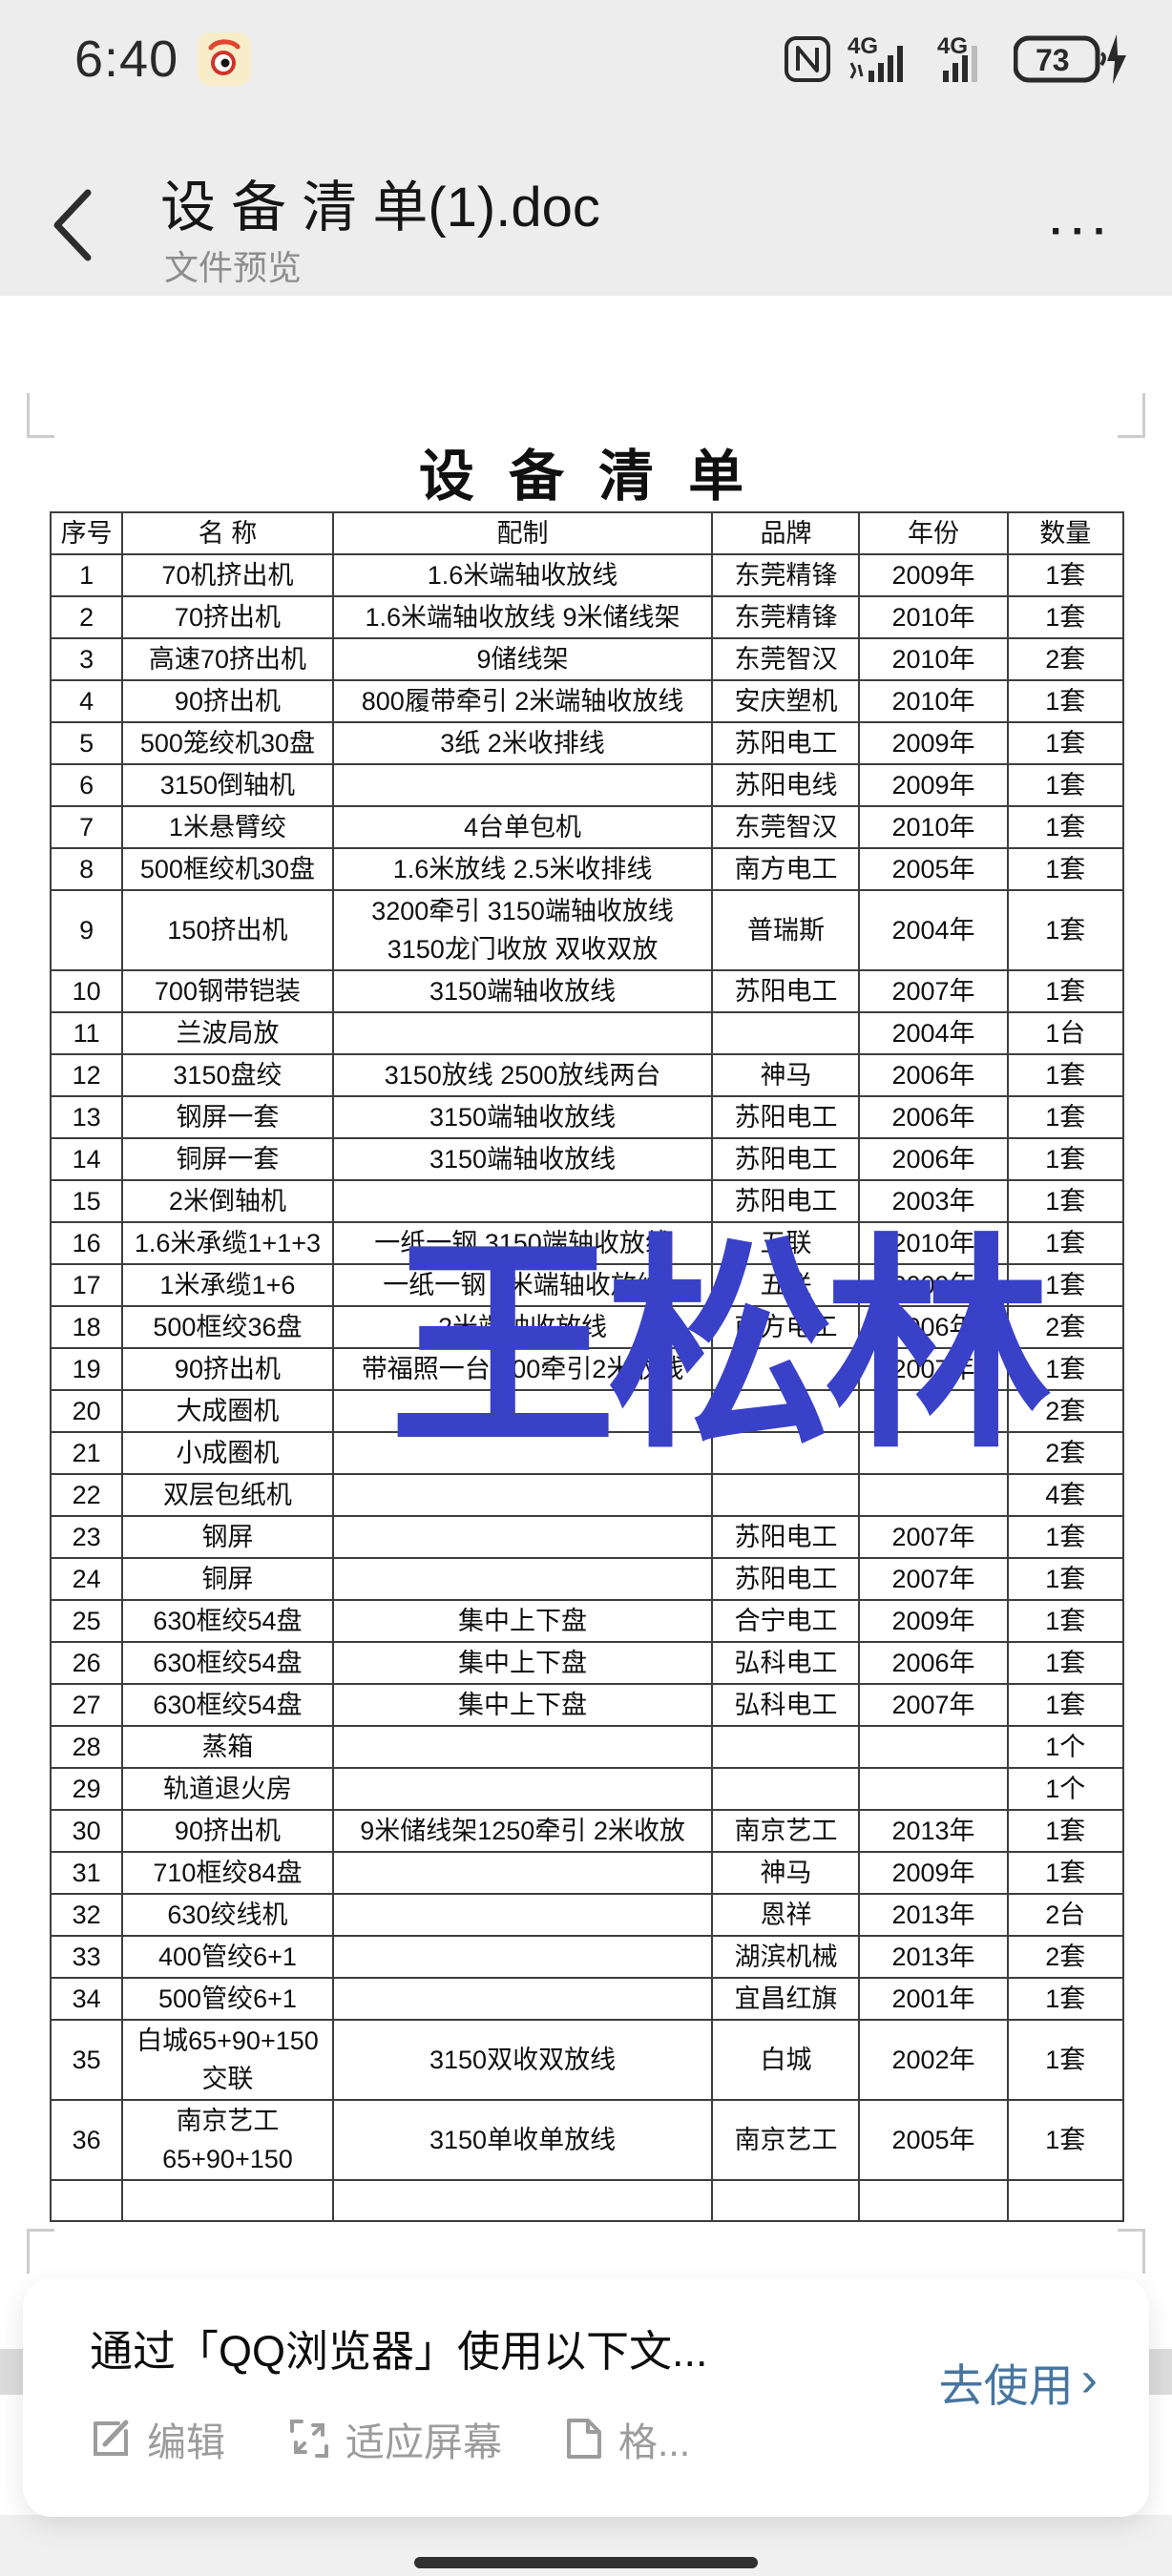 Image resolution: width=1172 pixels, height=2576 pixels. Describe the element at coordinates (86, 2140) in the screenshot. I see `cell-index: 36` at that location.